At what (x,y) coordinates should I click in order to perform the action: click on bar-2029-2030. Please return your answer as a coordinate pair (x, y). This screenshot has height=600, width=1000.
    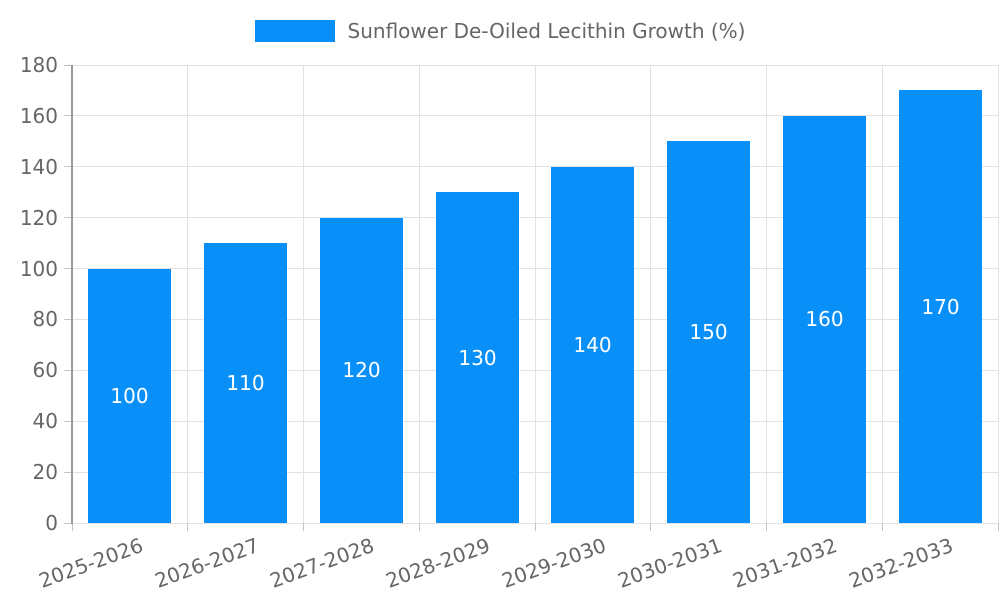
    Looking at the image, I should click on (592, 344).